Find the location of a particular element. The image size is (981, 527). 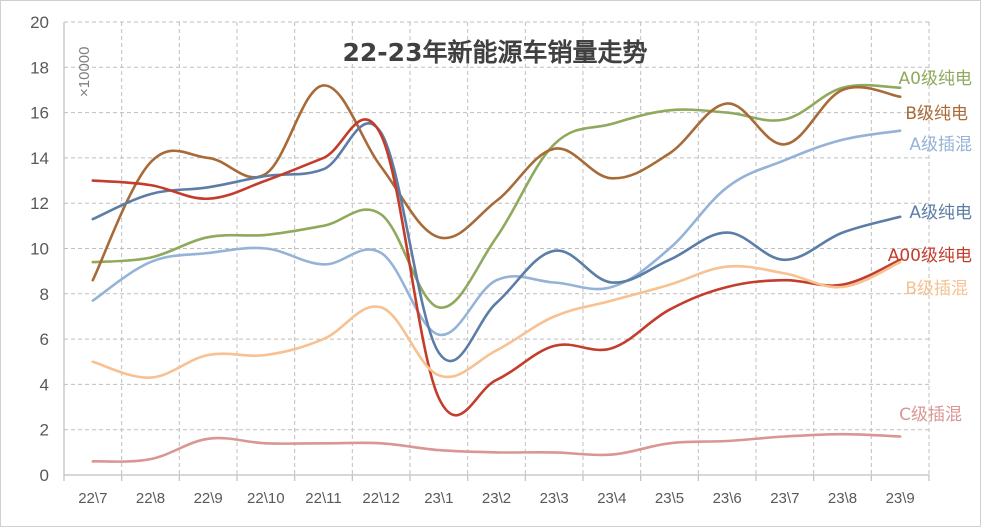

x-tick-label: 23\1 is located at coordinates (438, 498).